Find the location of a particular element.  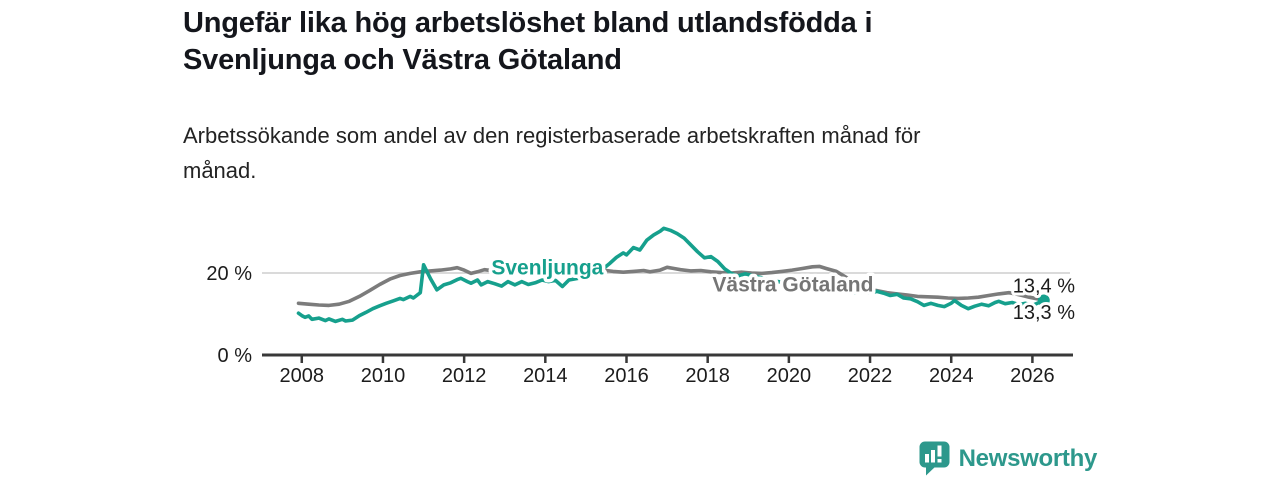

brand-wordmark: Newsworthy is located at coordinates (1028, 458).